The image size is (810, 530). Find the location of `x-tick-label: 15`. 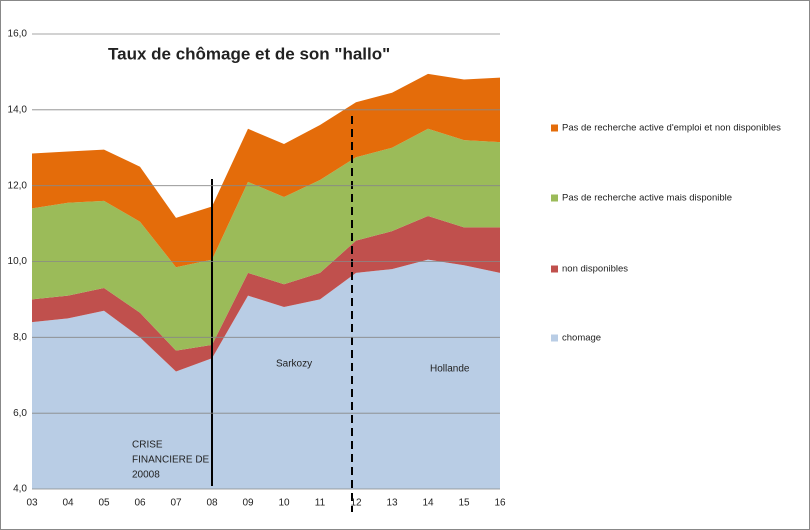

x-tick-label: 15 is located at coordinates (464, 503).